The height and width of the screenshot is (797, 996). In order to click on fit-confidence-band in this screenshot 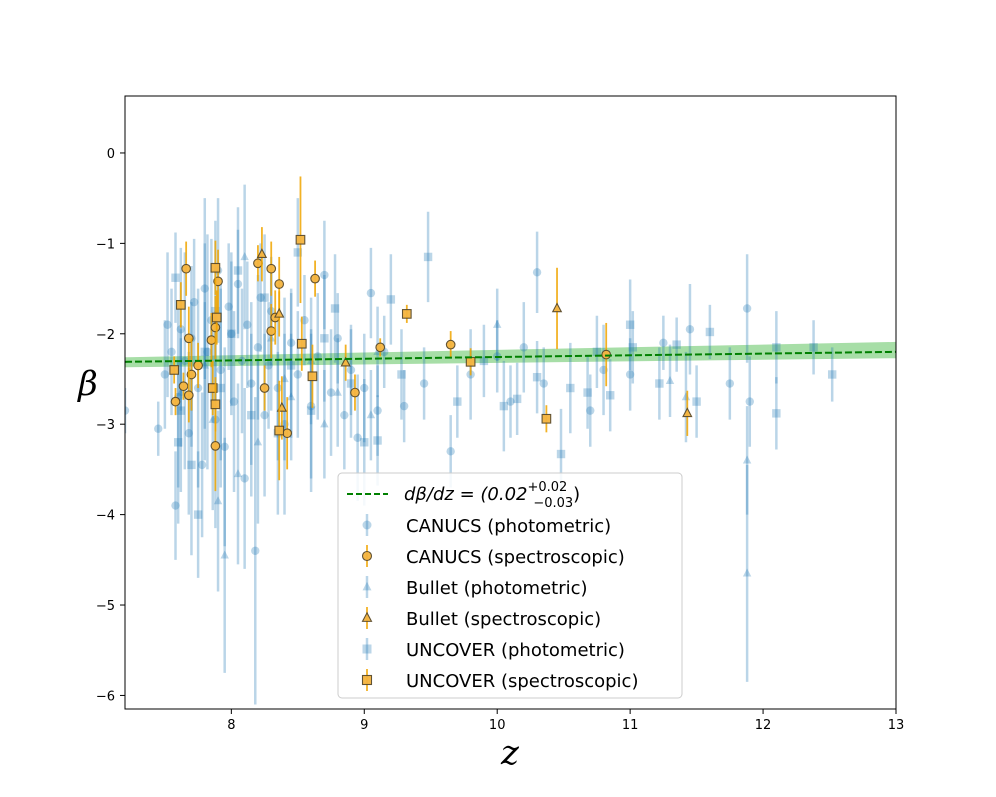, I will do `click(510, 354)`.